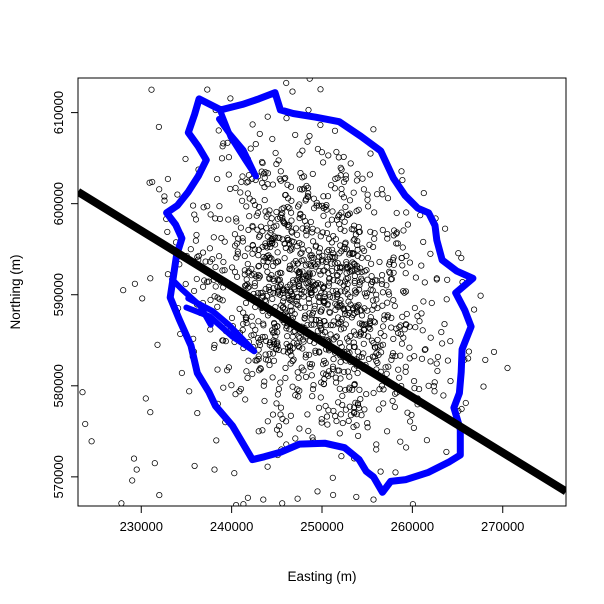 Image resolution: width=604 pixels, height=604 pixels. Describe the element at coordinates (64, 295) in the screenshot. I see `y-axis: 570000 580000 590000 600000 610000` at that location.